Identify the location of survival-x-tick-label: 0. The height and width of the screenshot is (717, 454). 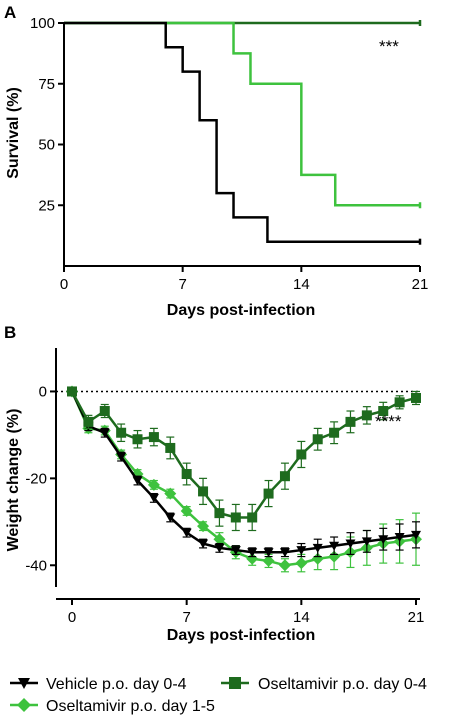
(64, 284).